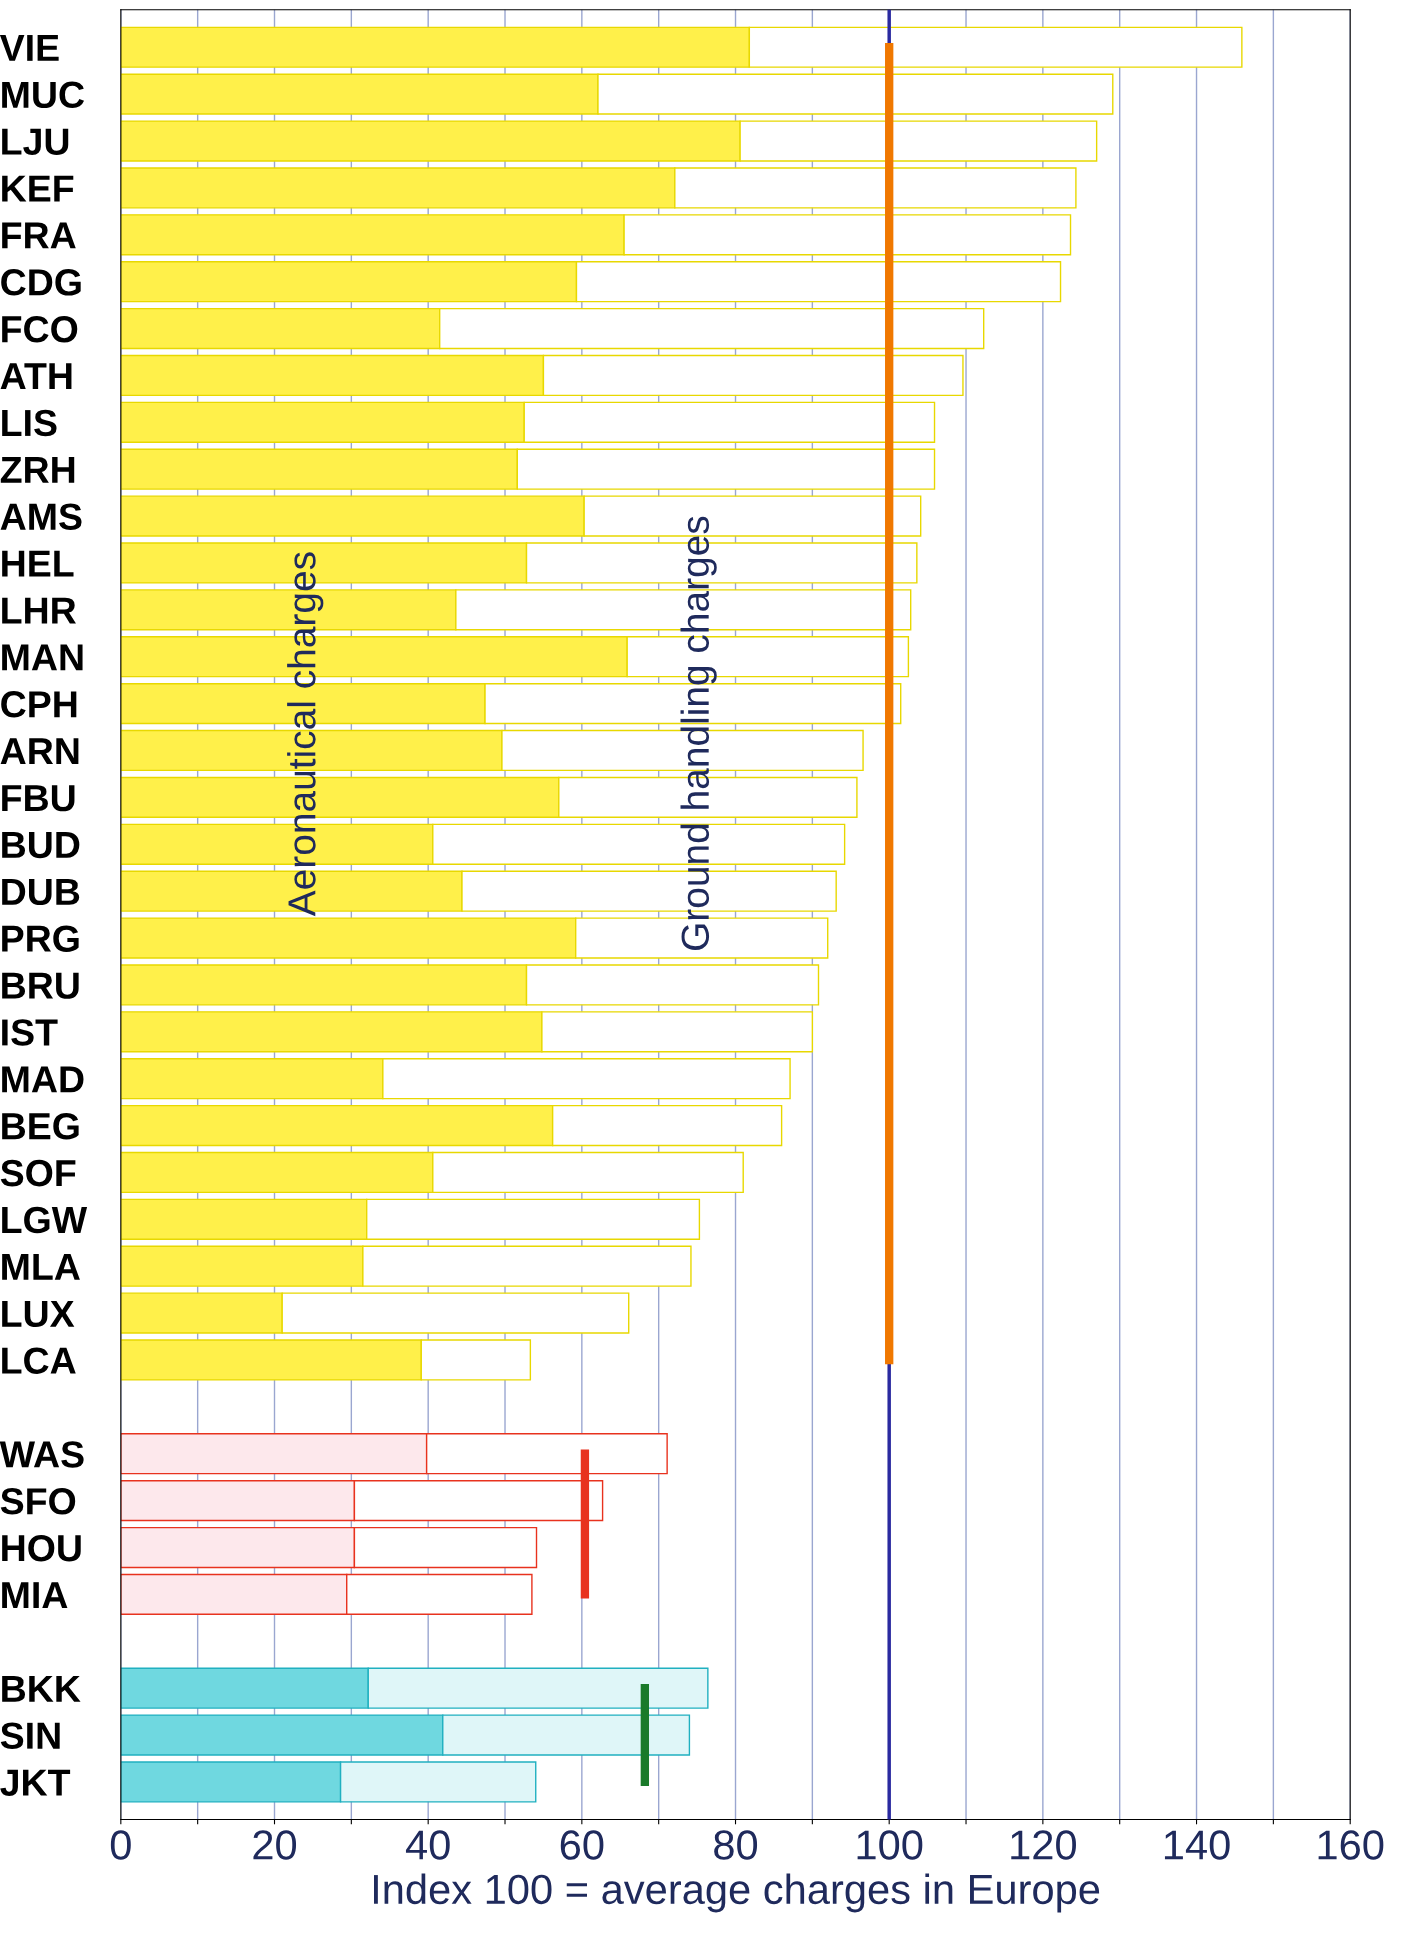 This screenshot has height=1948, width=1405. What do you see at coordinates (38, 188) in the screenshot?
I see `y-tick-label: KEF` at bounding box center [38, 188].